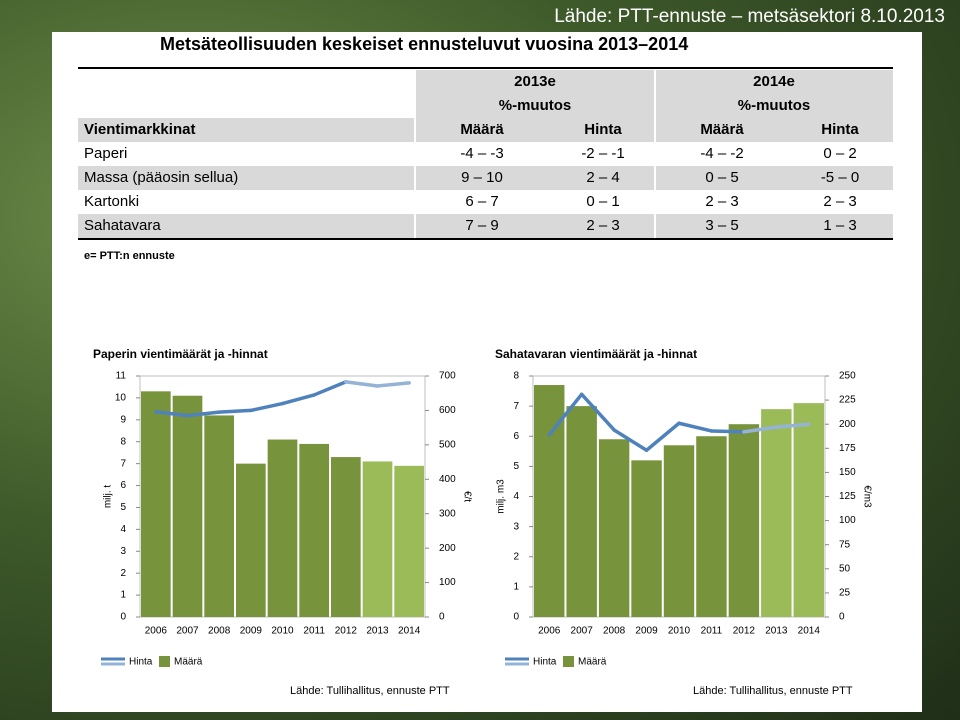 The height and width of the screenshot is (720, 960). What do you see at coordinates (845, 568) in the screenshot?
I see `y2-tick-label: 50` at bounding box center [845, 568].